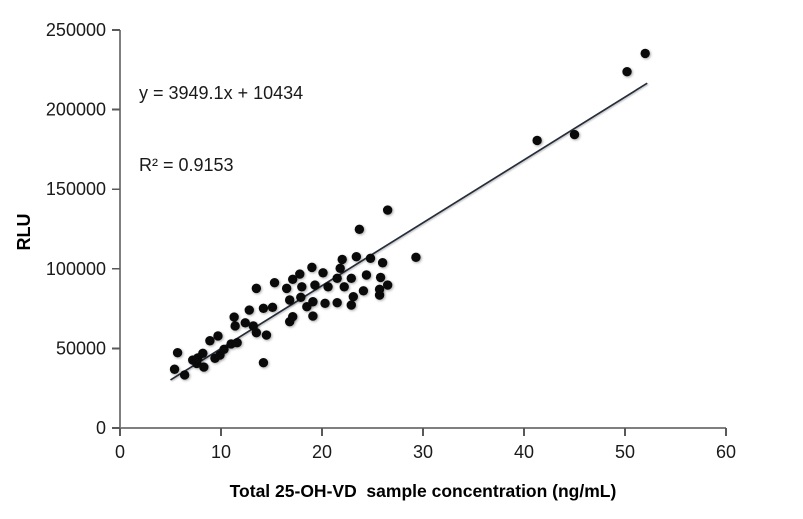 This screenshot has width=803, height=519. Describe the element at coordinates (221, 129) in the screenshot. I see `trendline-annotation: y = 3949.1x + 10434 R² = 0.9153` at that location.